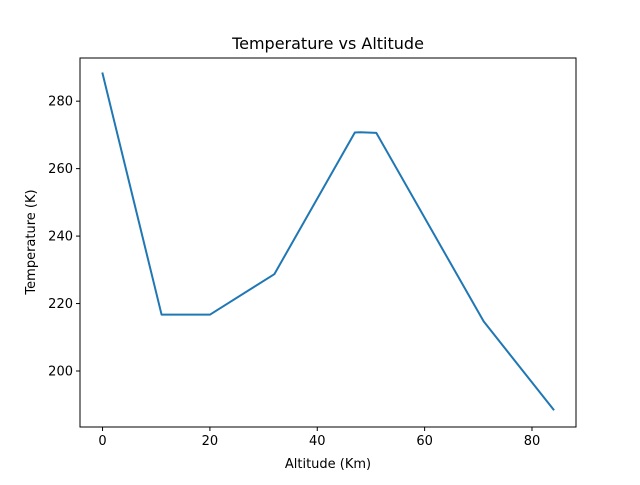 The width and height of the screenshot is (640, 485). I want to click on x-tick-label: 80, so click(532, 441).